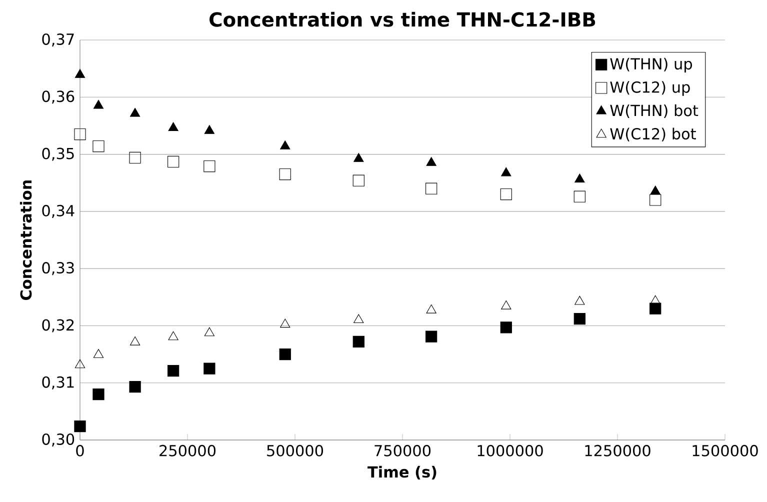 The image size is (767, 502). I want to click on x-axis-title: Time (s), so click(402, 473).